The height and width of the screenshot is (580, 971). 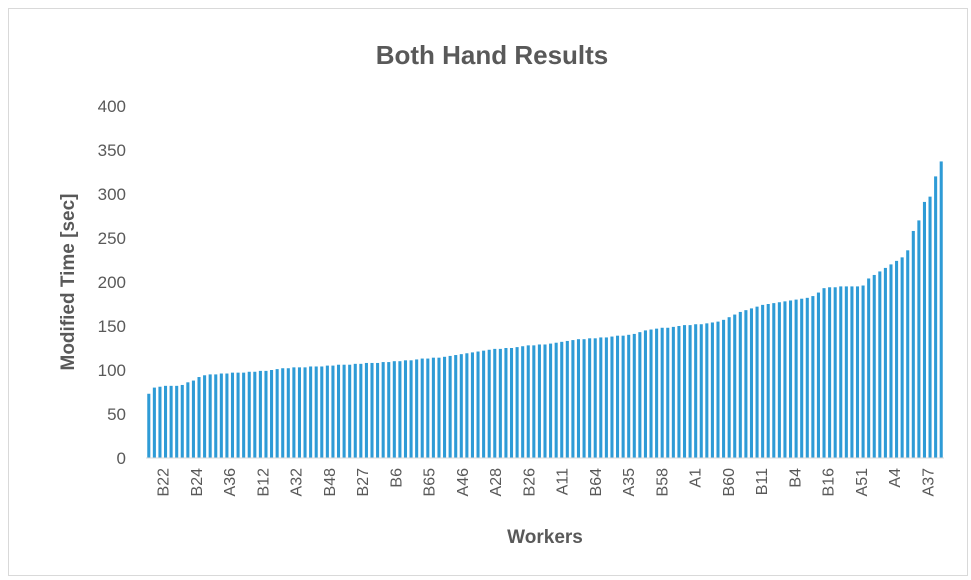 What do you see at coordinates (729, 482) in the screenshot?
I see `x-tick-label: B60` at bounding box center [729, 482].